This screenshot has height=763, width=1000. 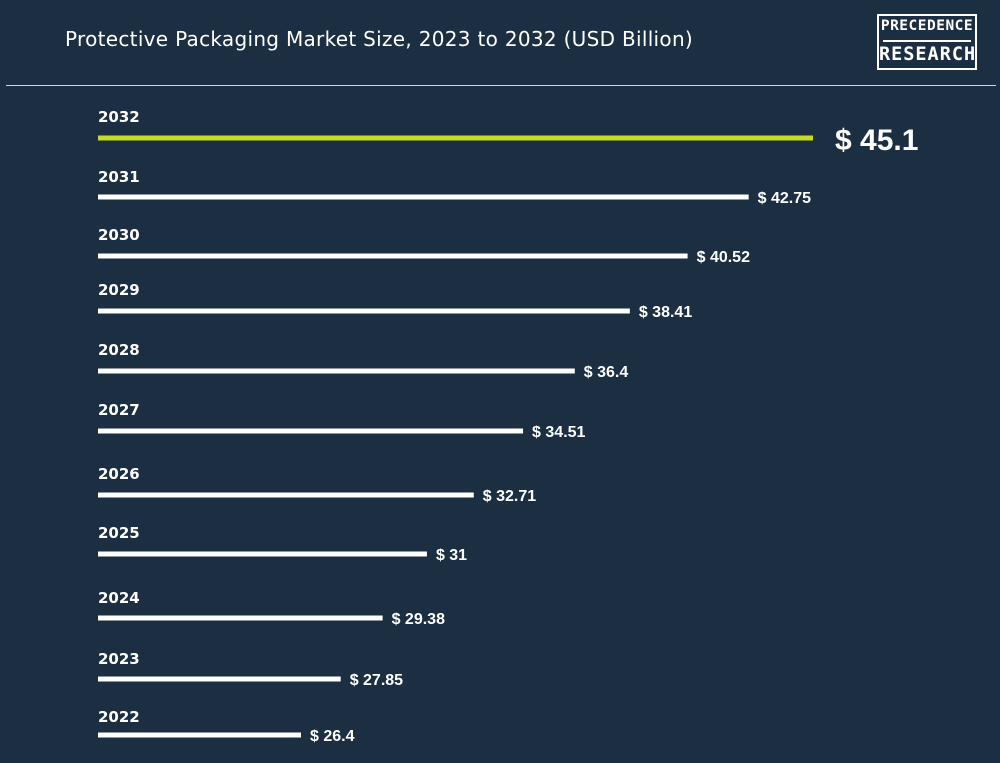 I want to click on year-label-2028: 2028, so click(x=119, y=350).